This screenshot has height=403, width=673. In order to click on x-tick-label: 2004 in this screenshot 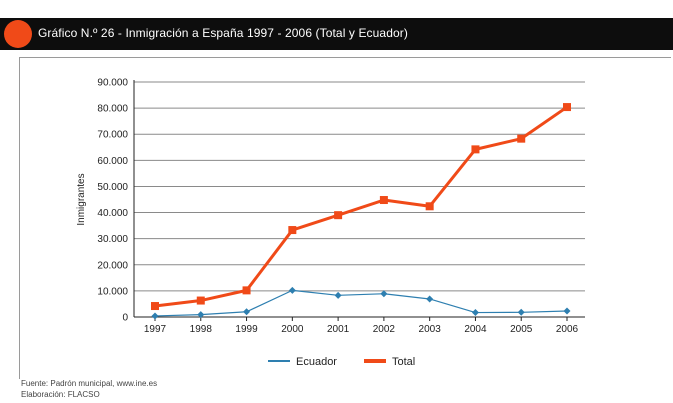, I will do `click(475, 329)`.